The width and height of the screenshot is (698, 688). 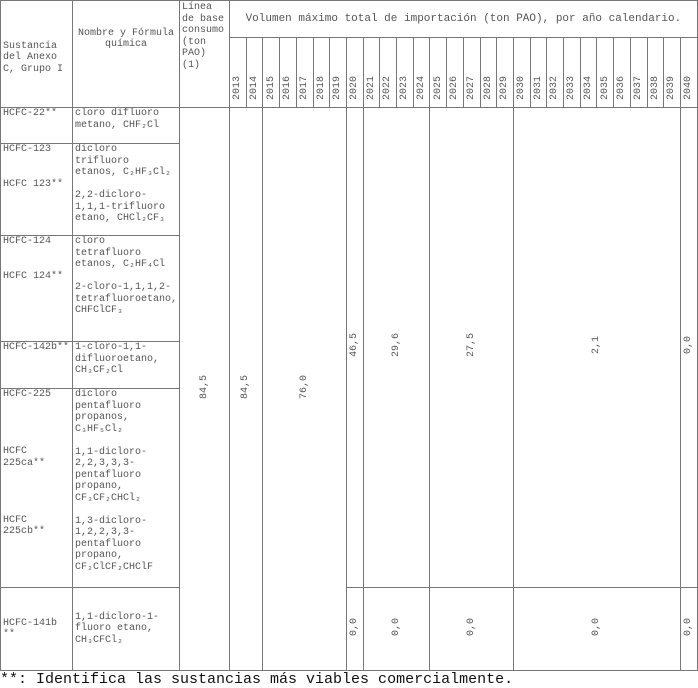 What do you see at coordinates (304, 72) in the screenshot?
I see `year-header: 2017` at bounding box center [304, 72].